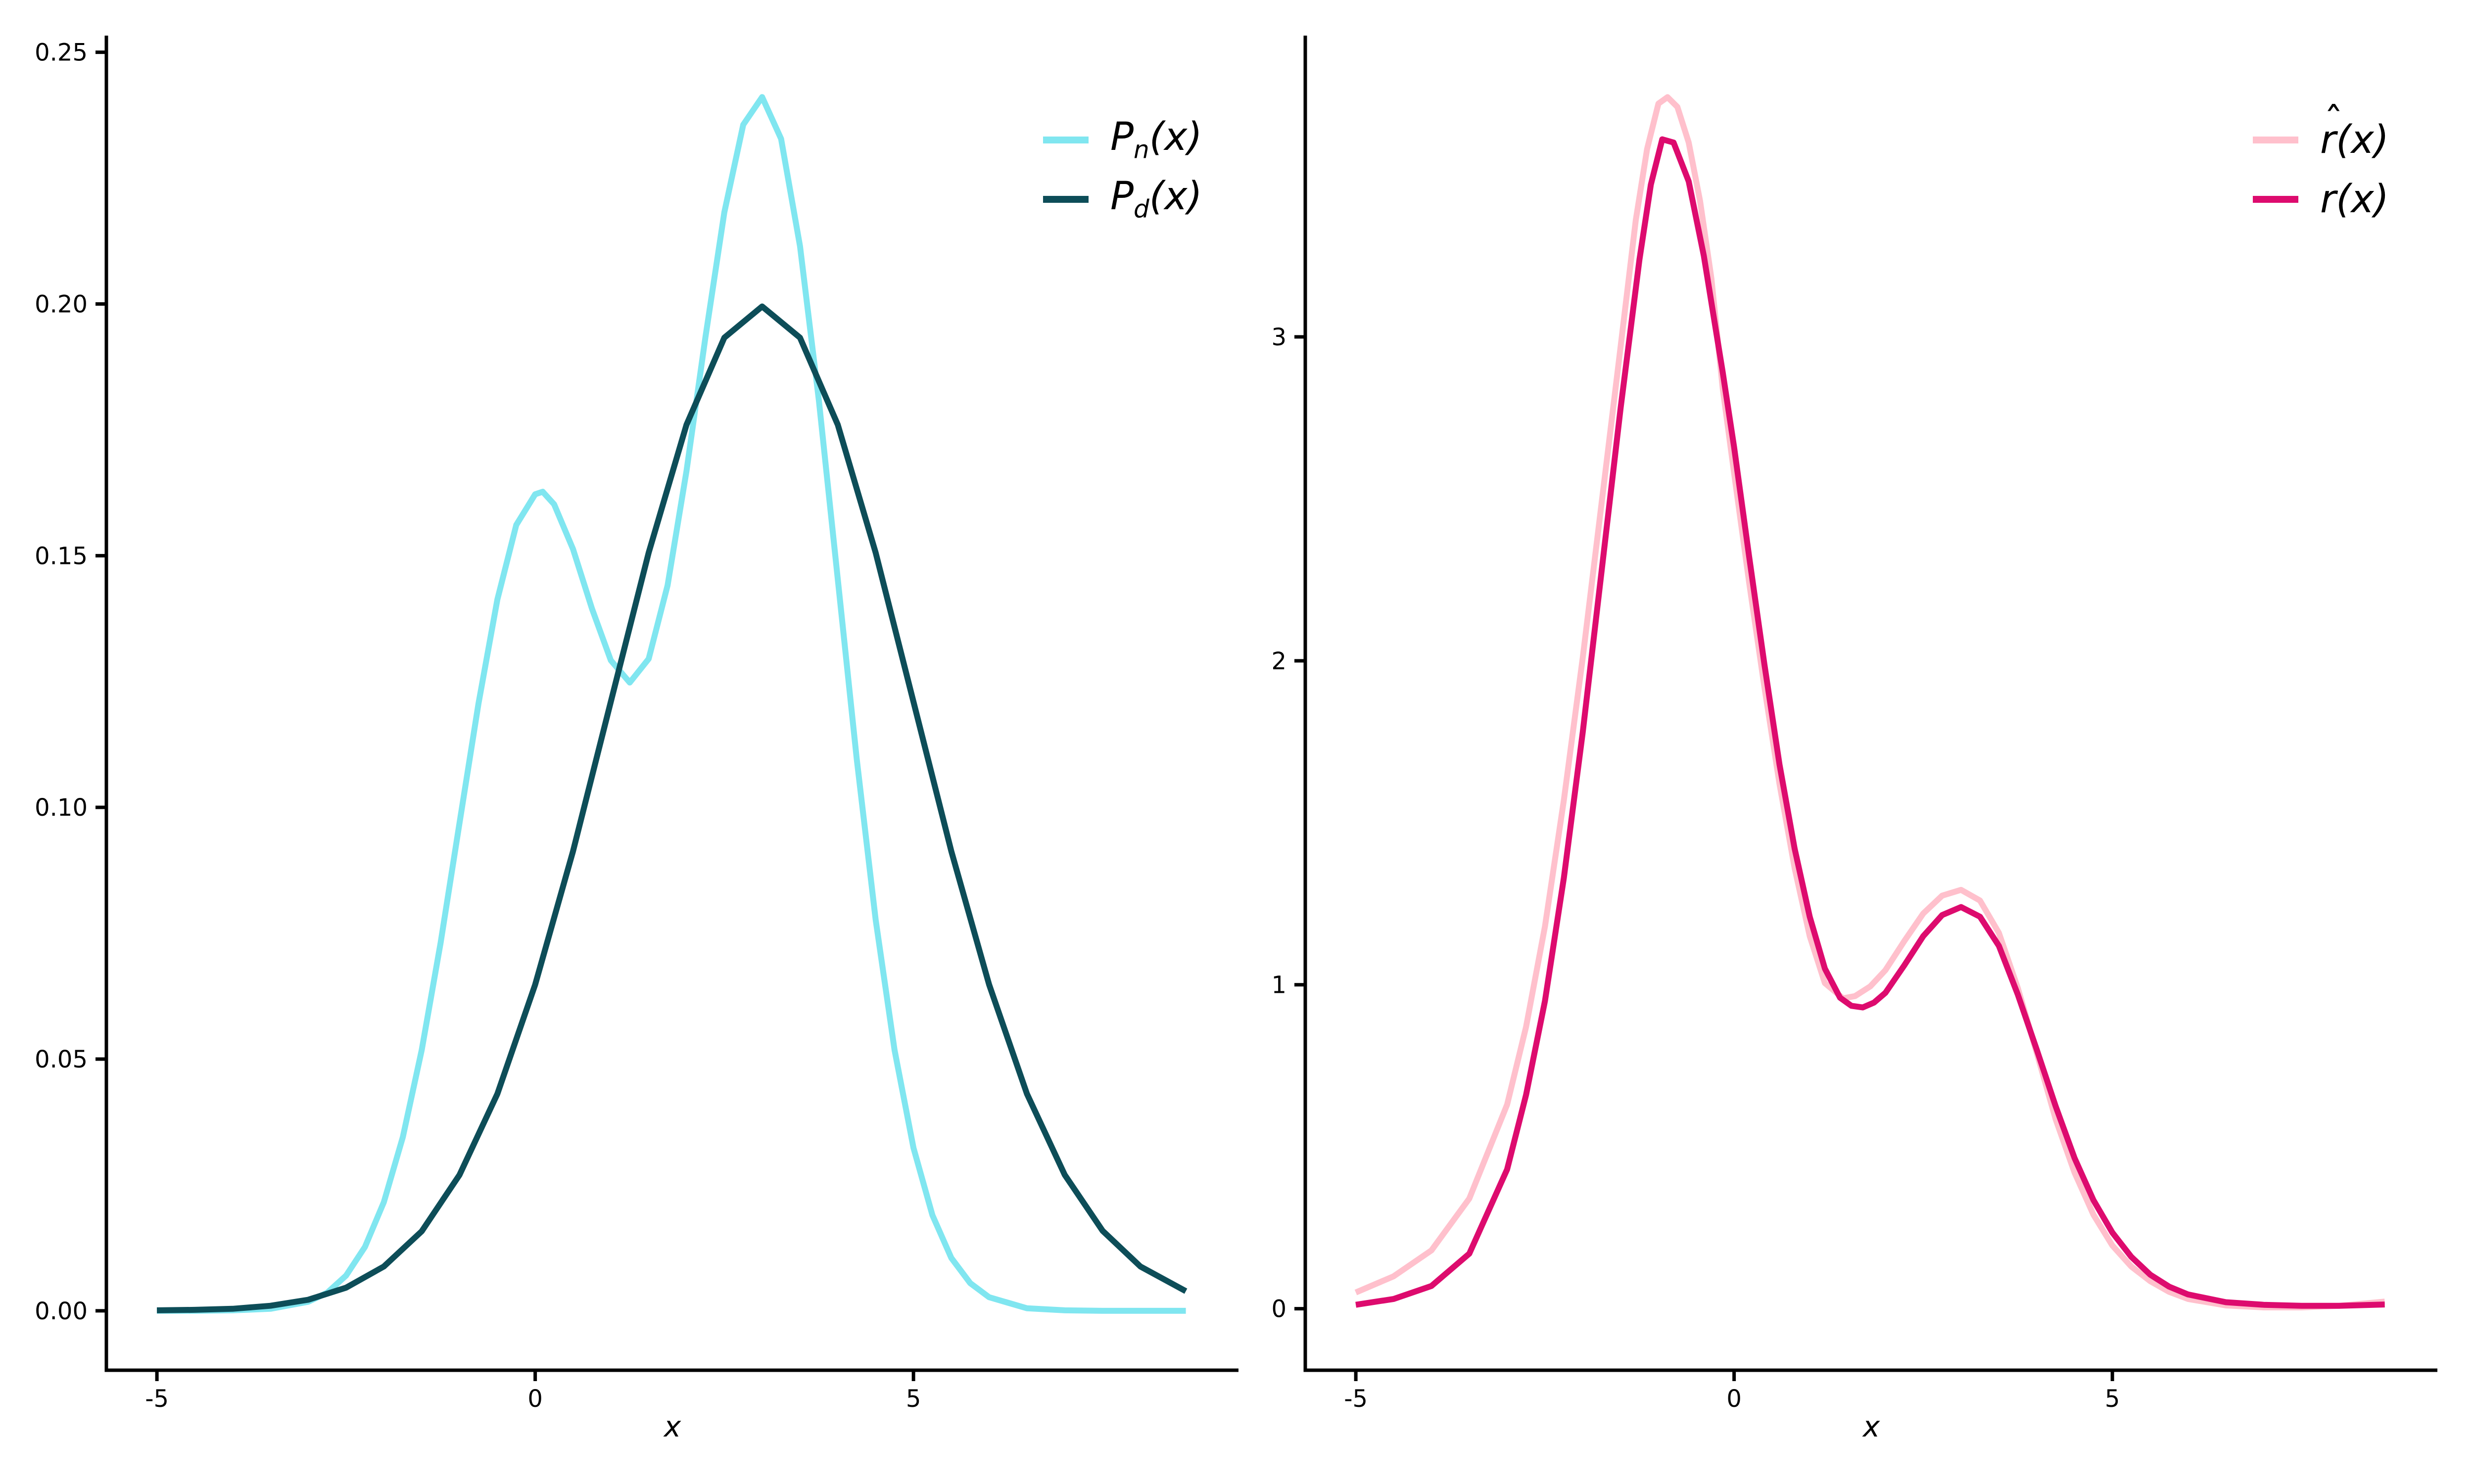  What do you see at coordinates (2333, 122) in the screenshot?
I see `hat-accent: ˆ` at bounding box center [2333, 122].